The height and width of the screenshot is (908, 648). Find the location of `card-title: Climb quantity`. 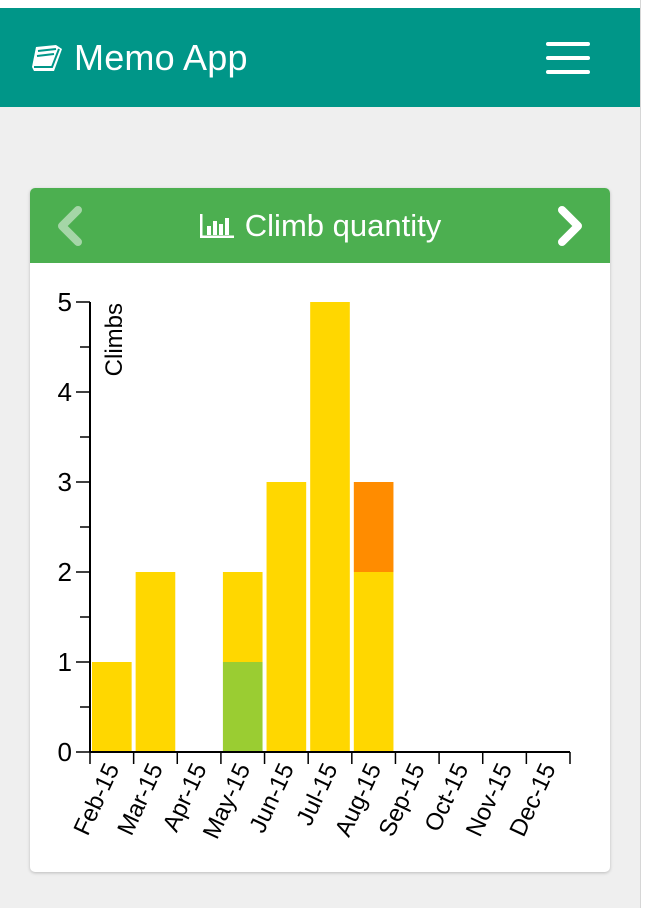

card-title: Climb quantity is located at coordinates (320, 226).